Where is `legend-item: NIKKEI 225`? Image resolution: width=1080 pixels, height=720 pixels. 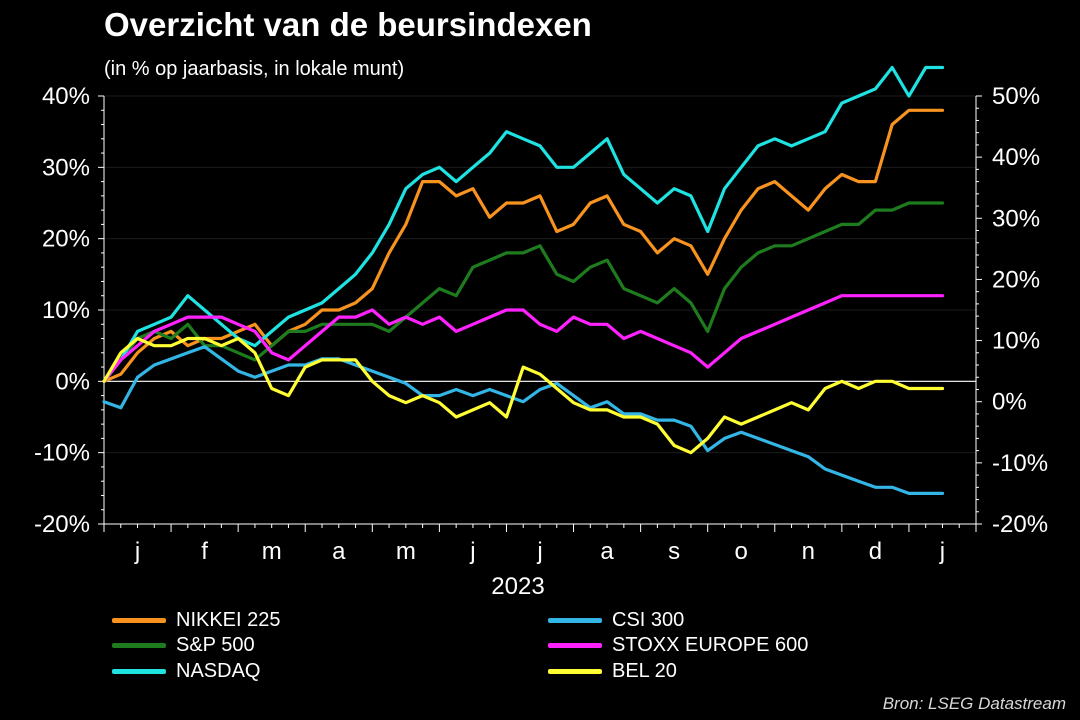
legend-item: NIKKEI 225 is located at coordinates (196, 620).